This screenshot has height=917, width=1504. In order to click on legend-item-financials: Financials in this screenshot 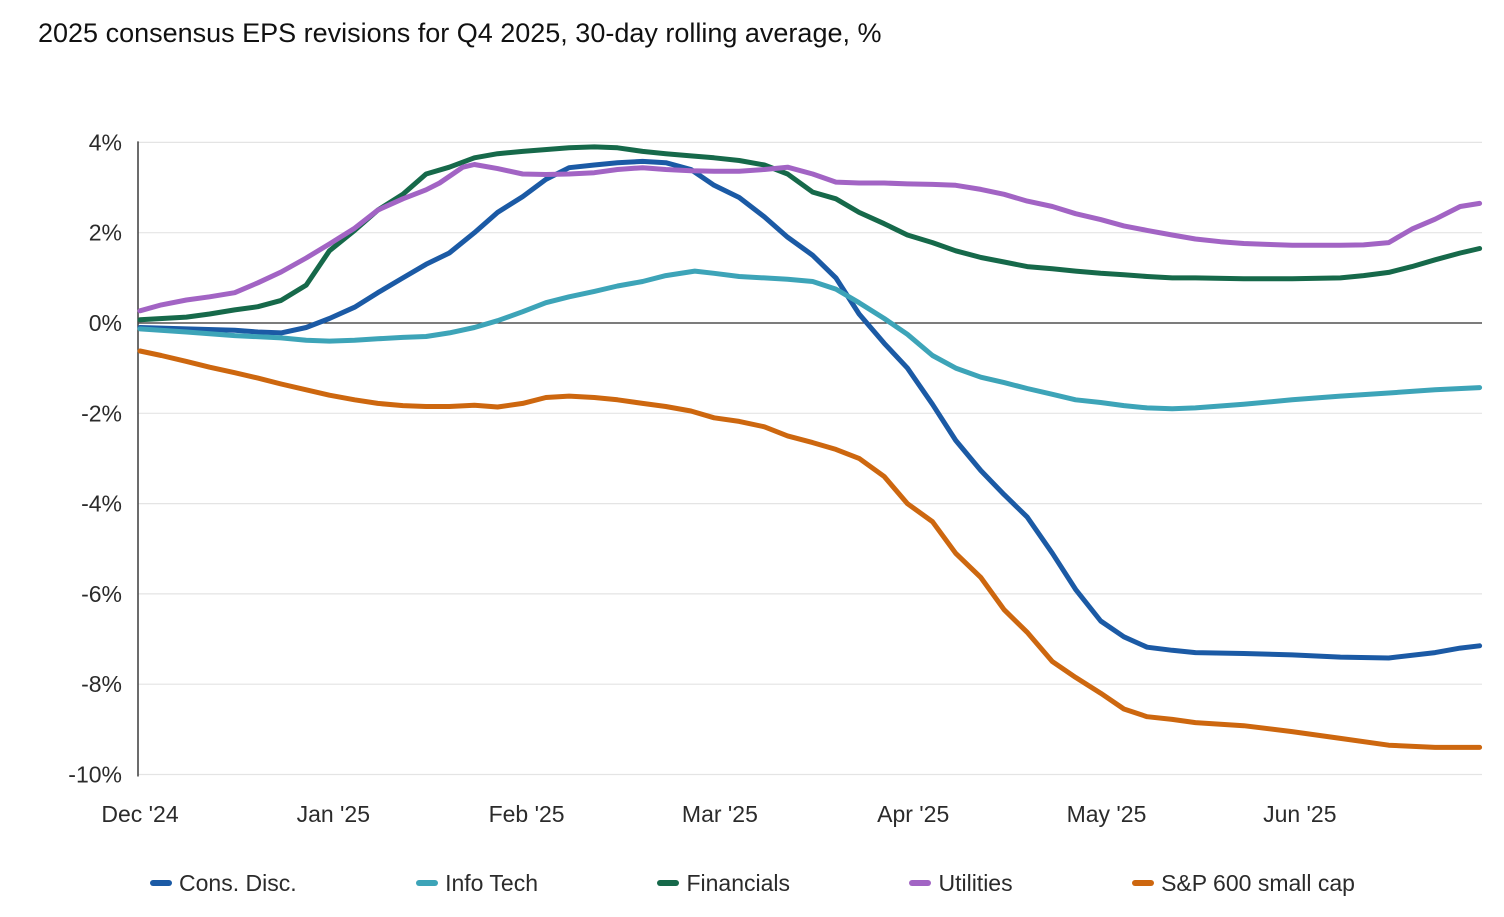, I will do `click(723, 883)`.